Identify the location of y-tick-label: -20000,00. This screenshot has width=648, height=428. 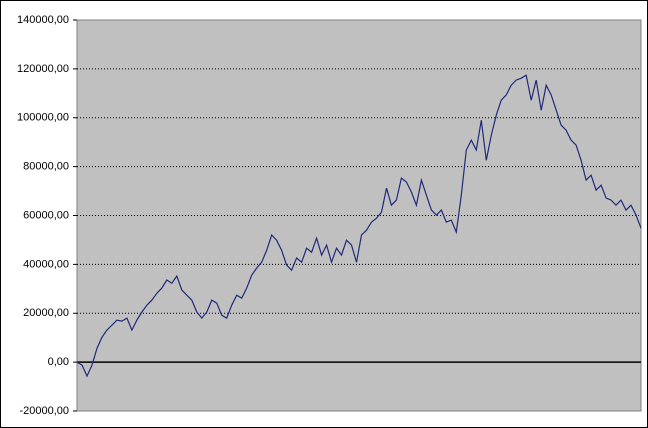
(44, 411).